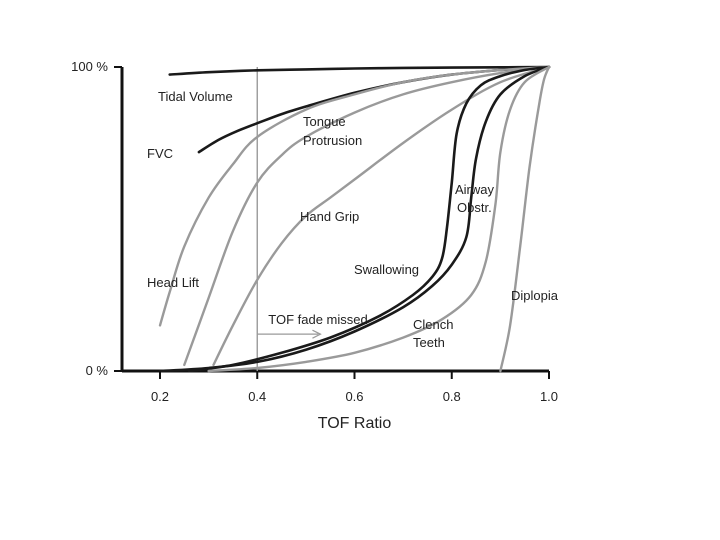  I want to click on curve-label-head-lift: Head Lift, so click(173, 282).